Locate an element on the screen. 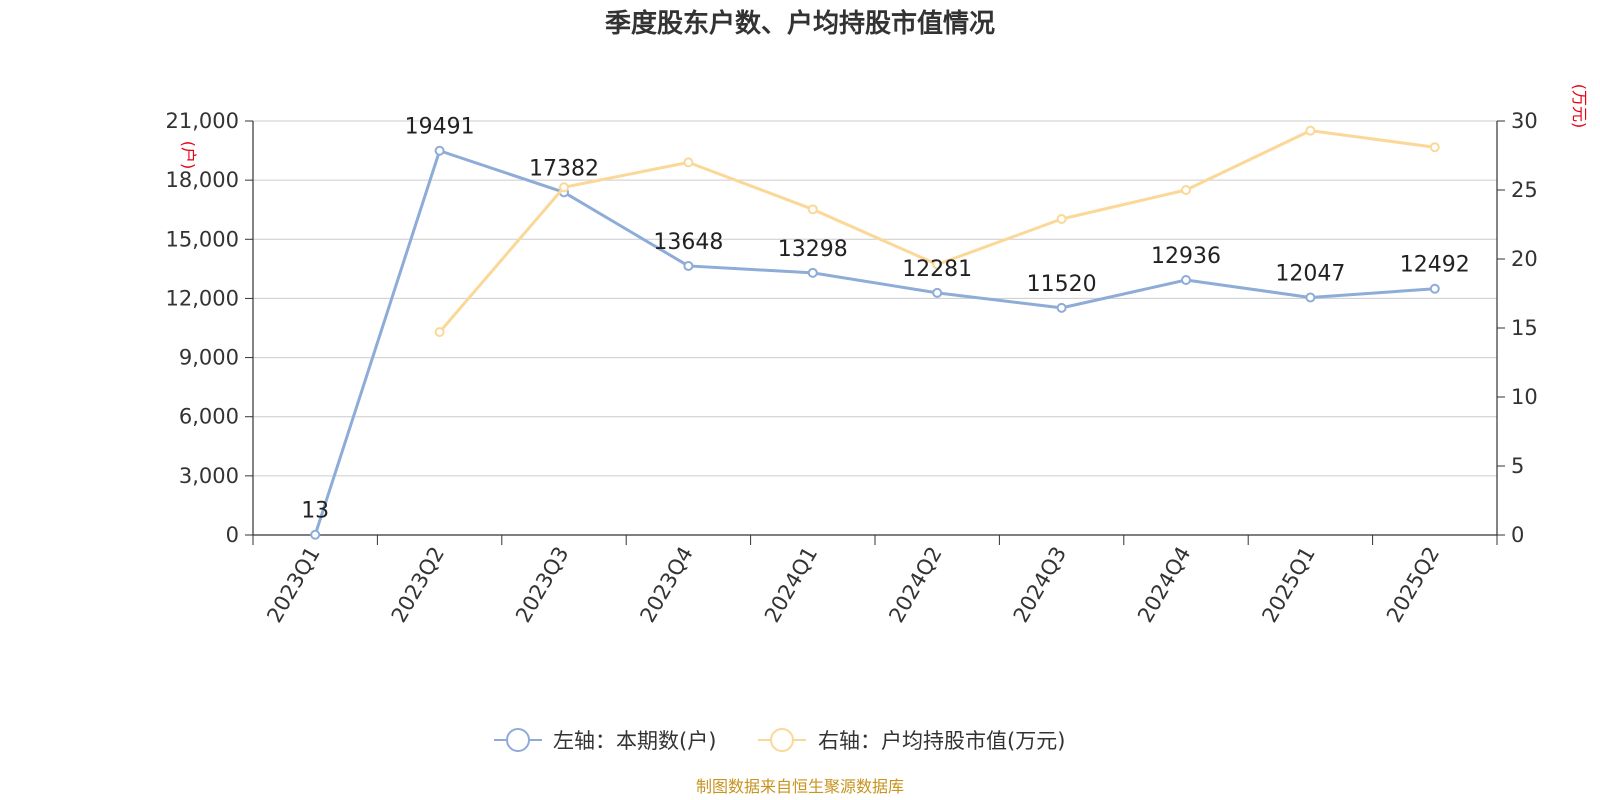 The width and height of the screenshot is (1600, 800). left-axis-tick-label: 15,000 is located at coordinates (202, 239).